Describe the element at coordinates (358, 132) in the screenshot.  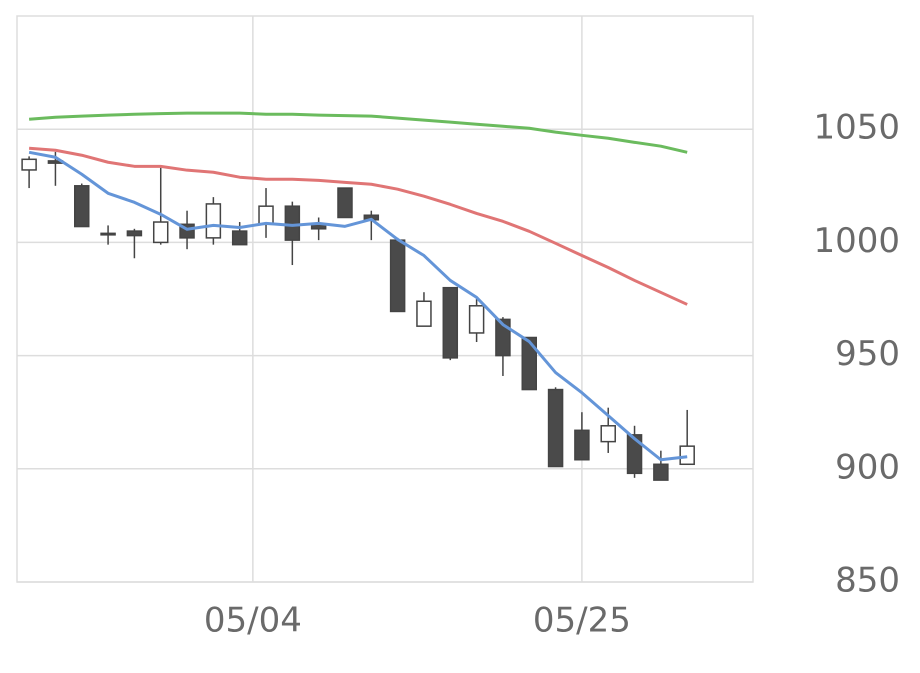
I see `moving-average-line` at that location.